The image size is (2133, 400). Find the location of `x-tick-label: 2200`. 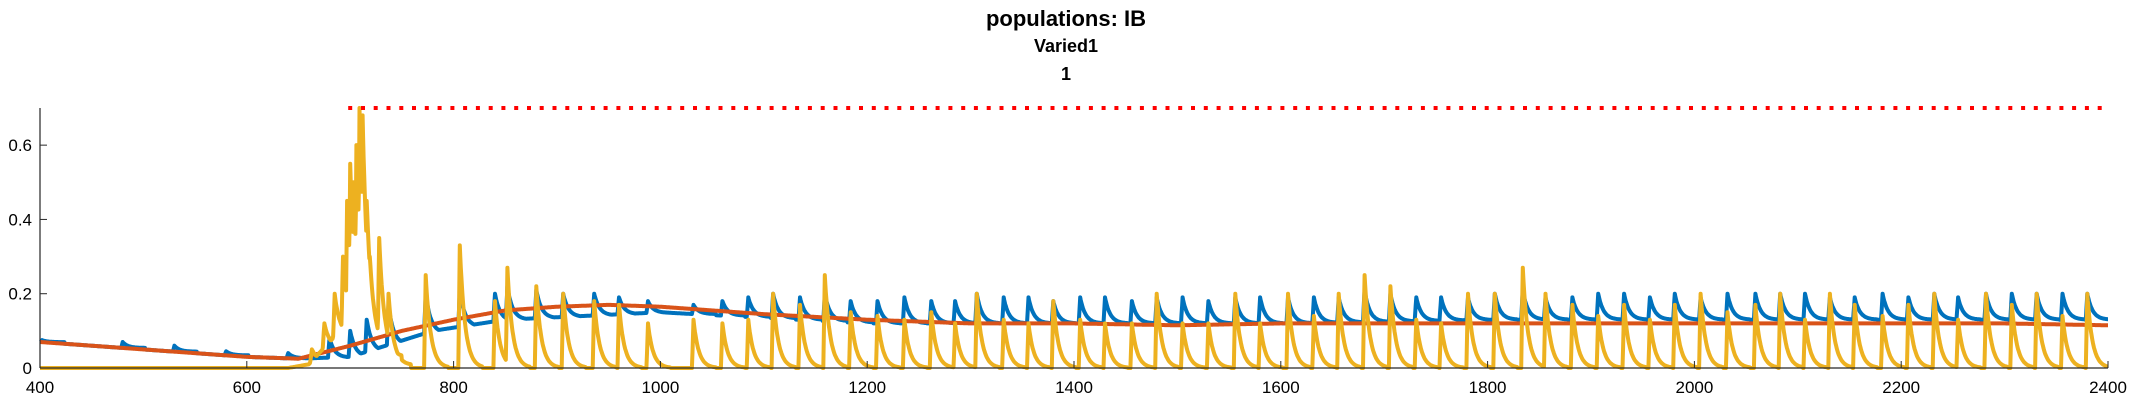

x-tick-label: 2200 is located at coordinates (1901, 387).